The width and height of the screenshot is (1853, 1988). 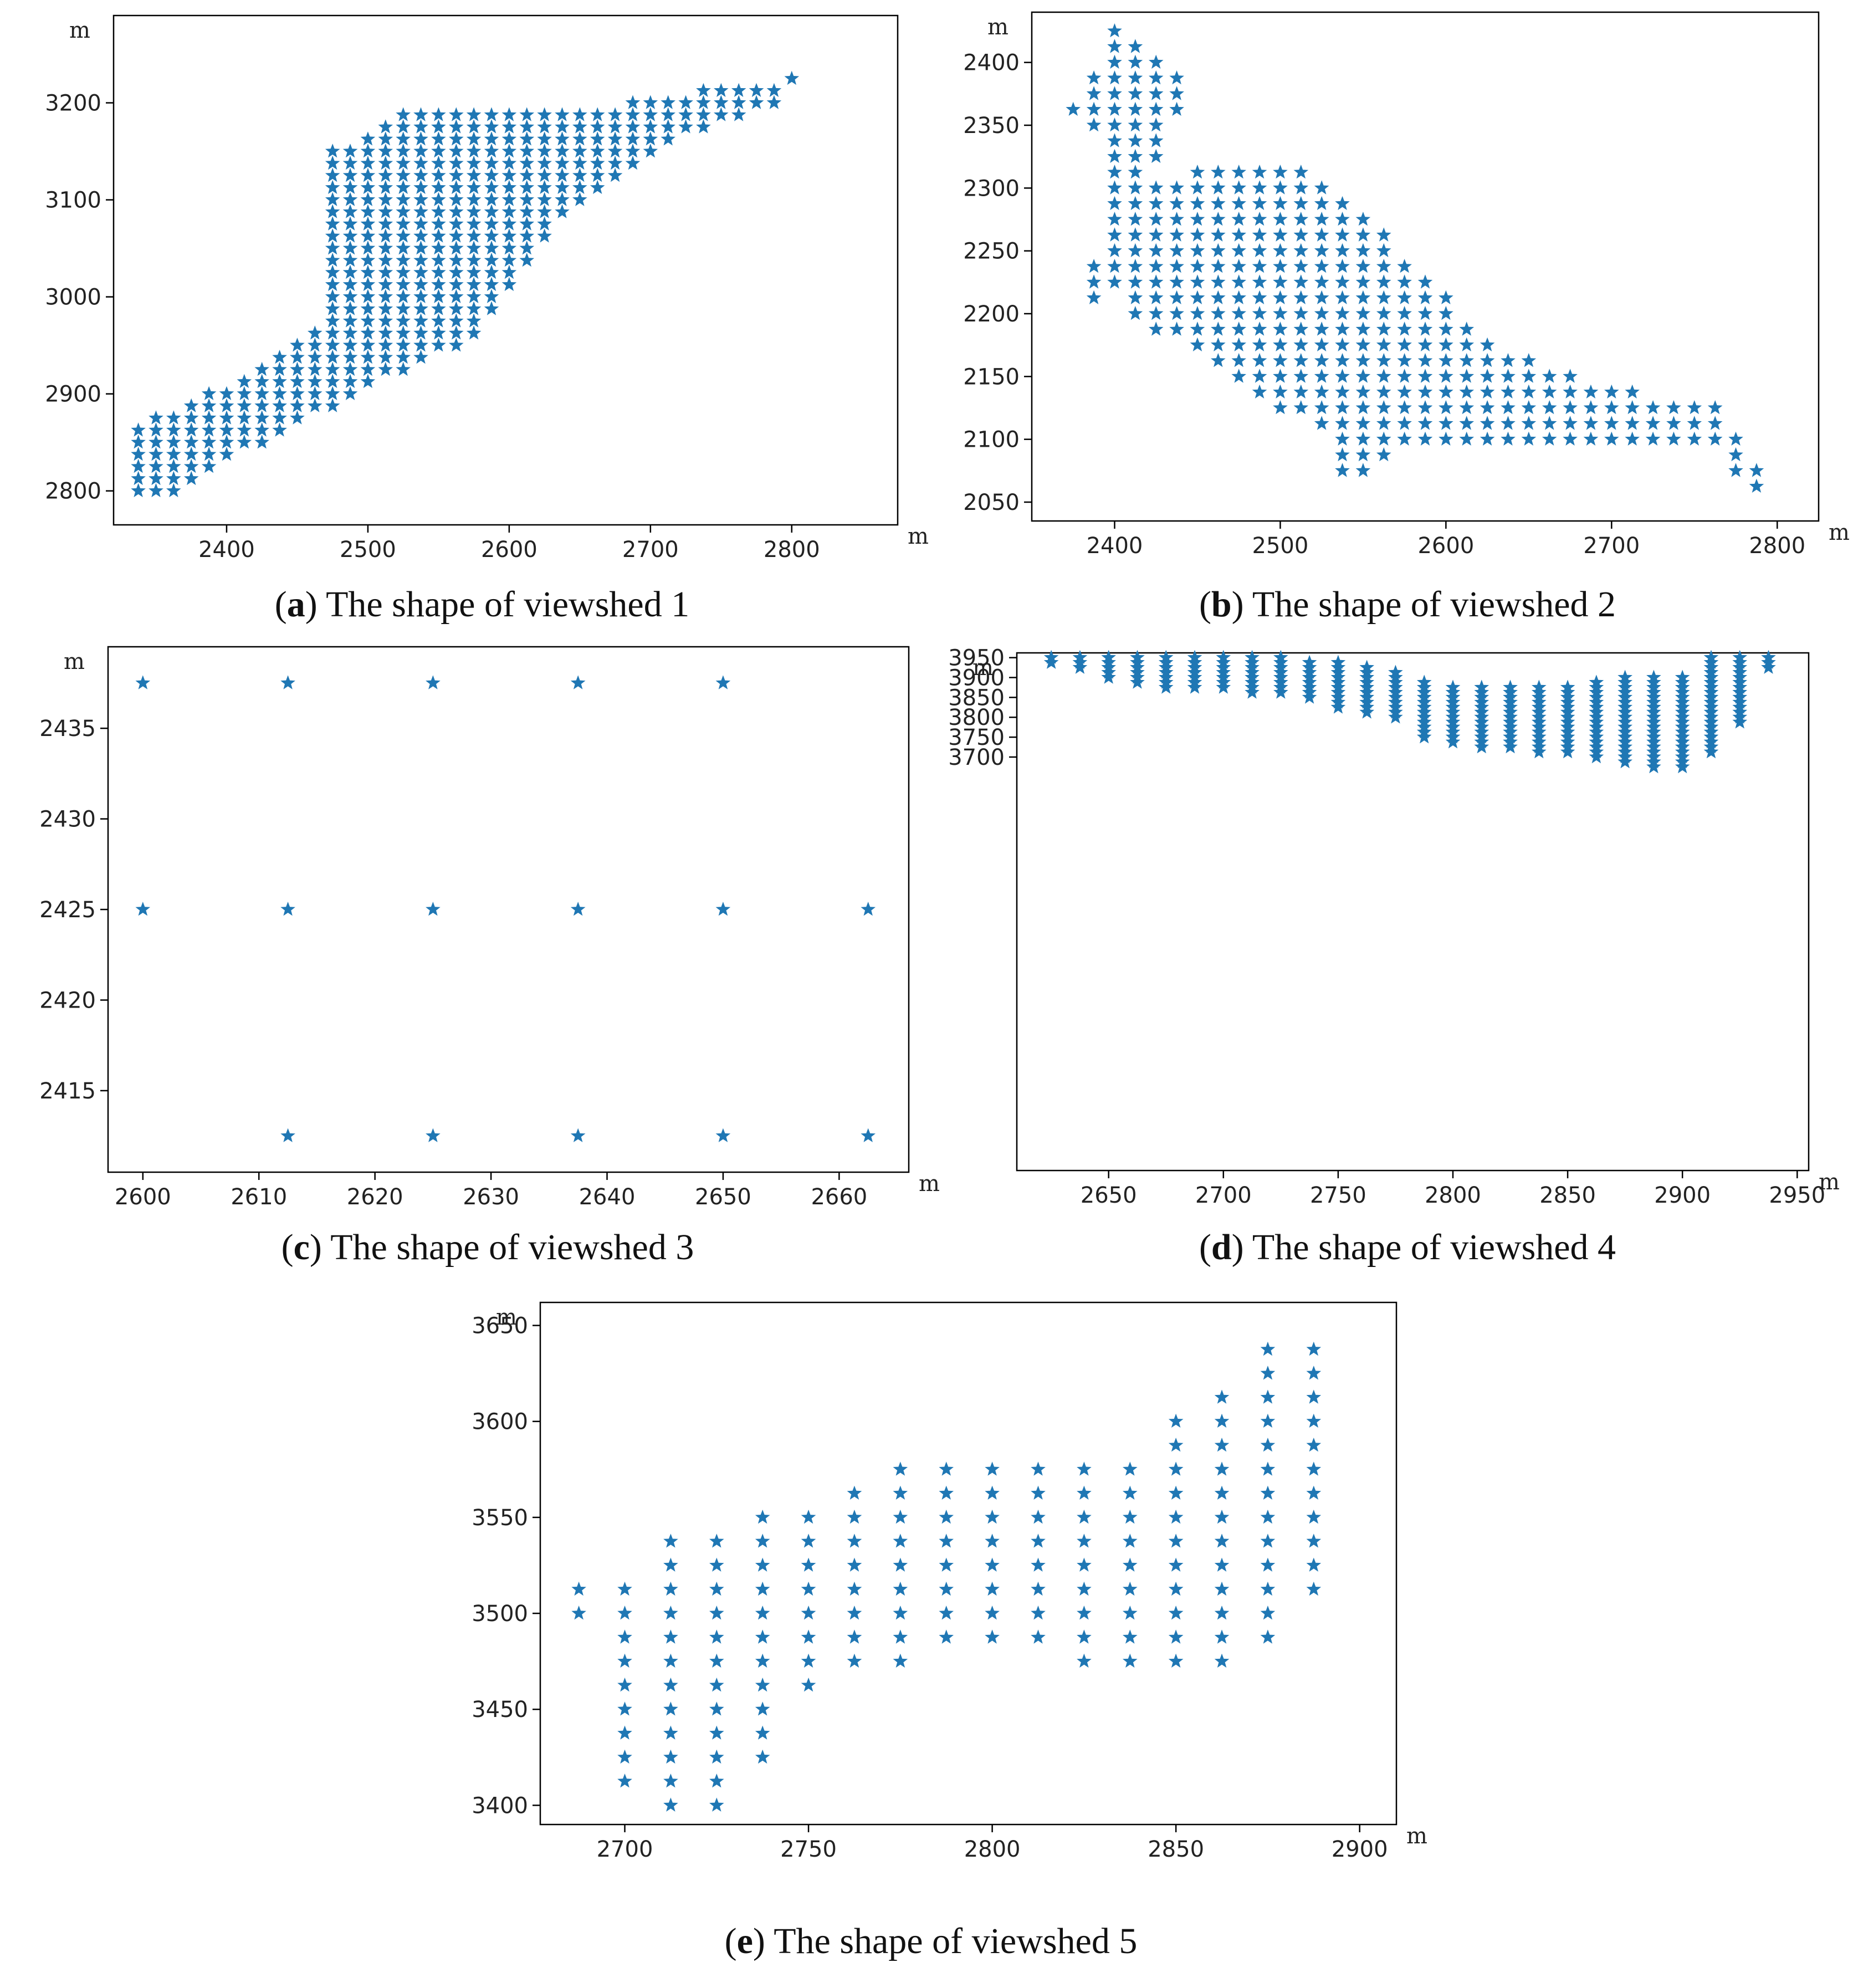 What do you see at coordinates (1797, 1196) in the screenshot?
I see `x-tick-label: 2950` at bounding box center [1797, 1196].